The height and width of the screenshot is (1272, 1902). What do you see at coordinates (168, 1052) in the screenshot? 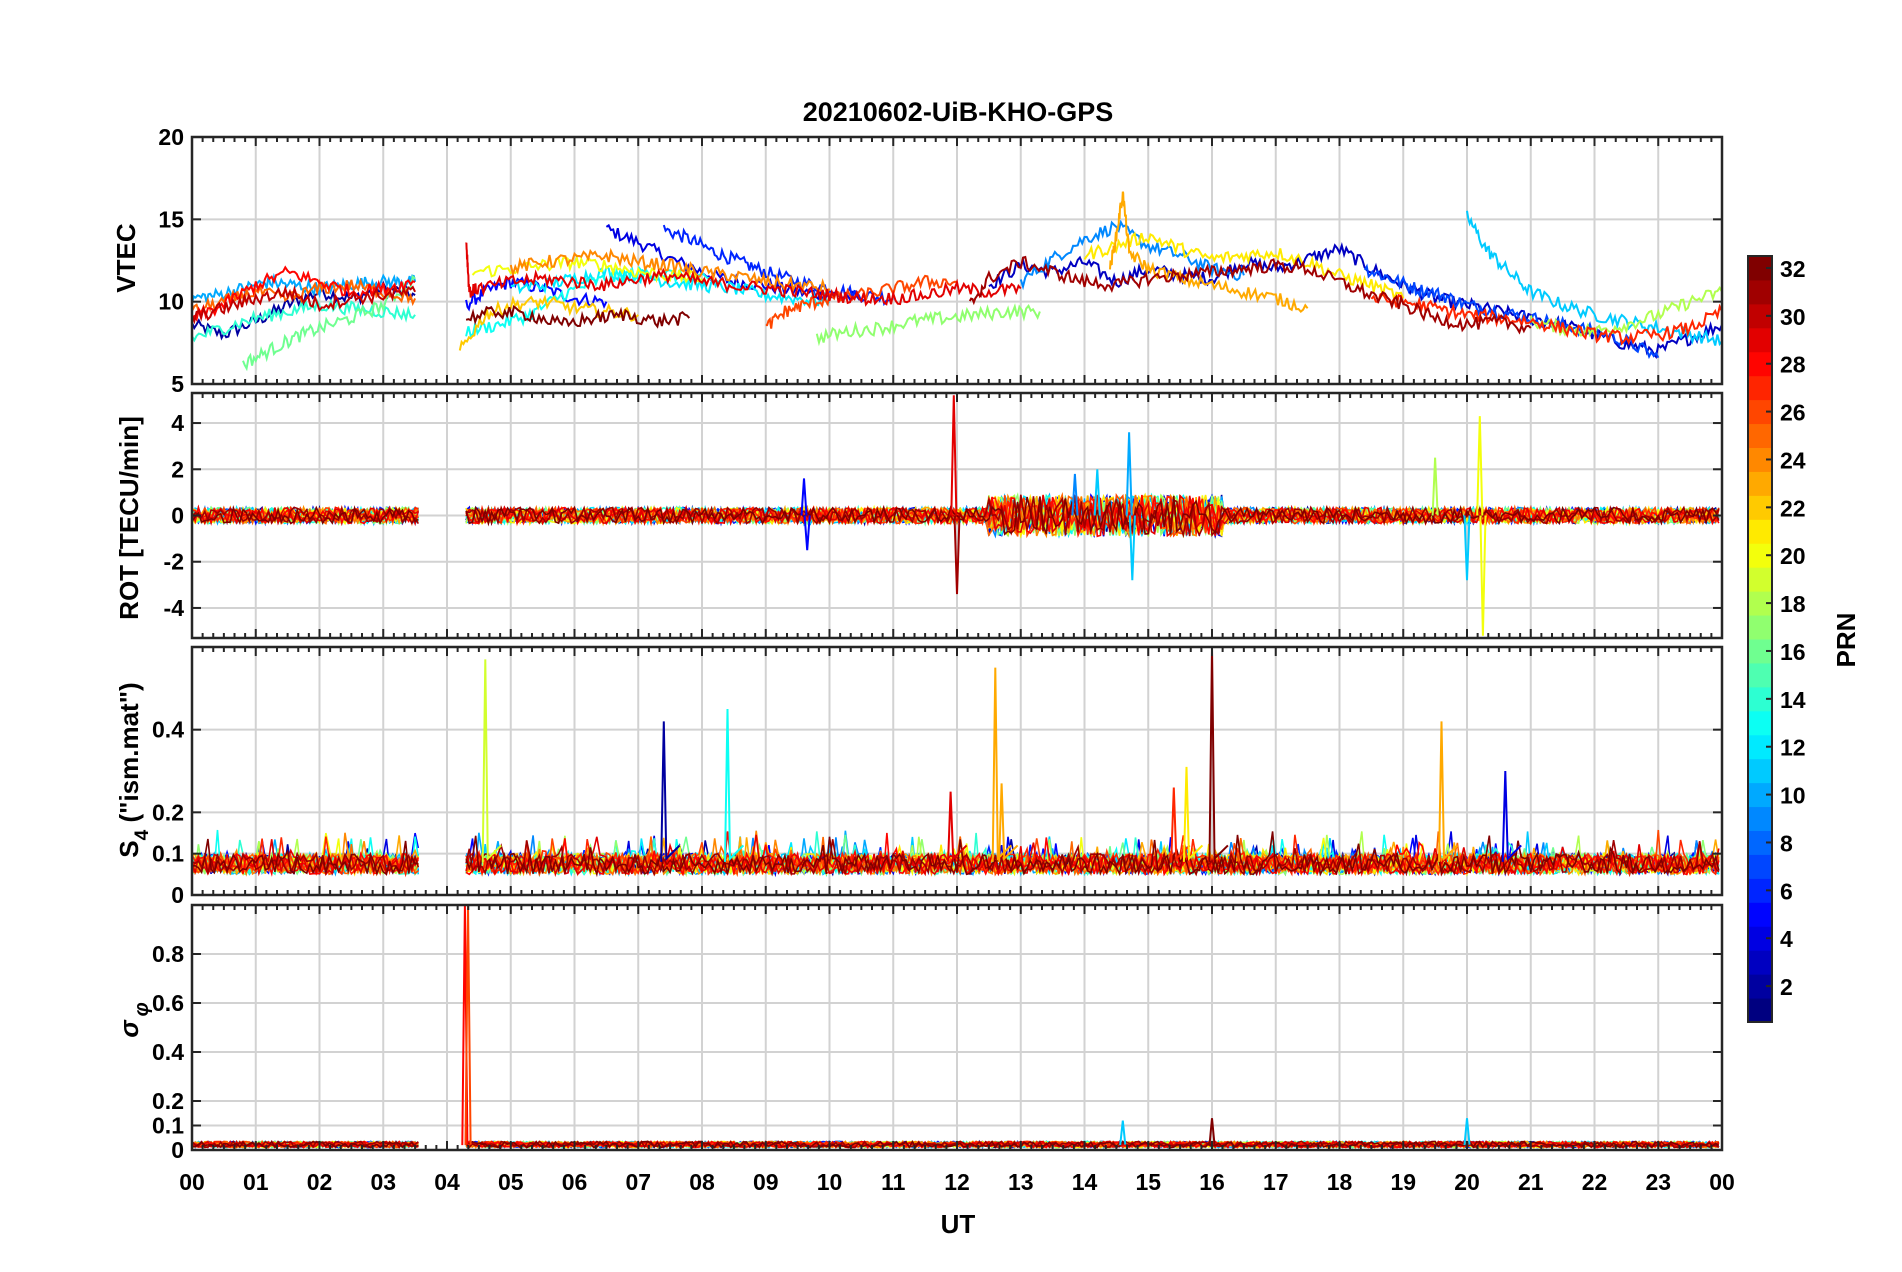
I see `y-tick-label: 0.4` at bounding box center [168, 1052].